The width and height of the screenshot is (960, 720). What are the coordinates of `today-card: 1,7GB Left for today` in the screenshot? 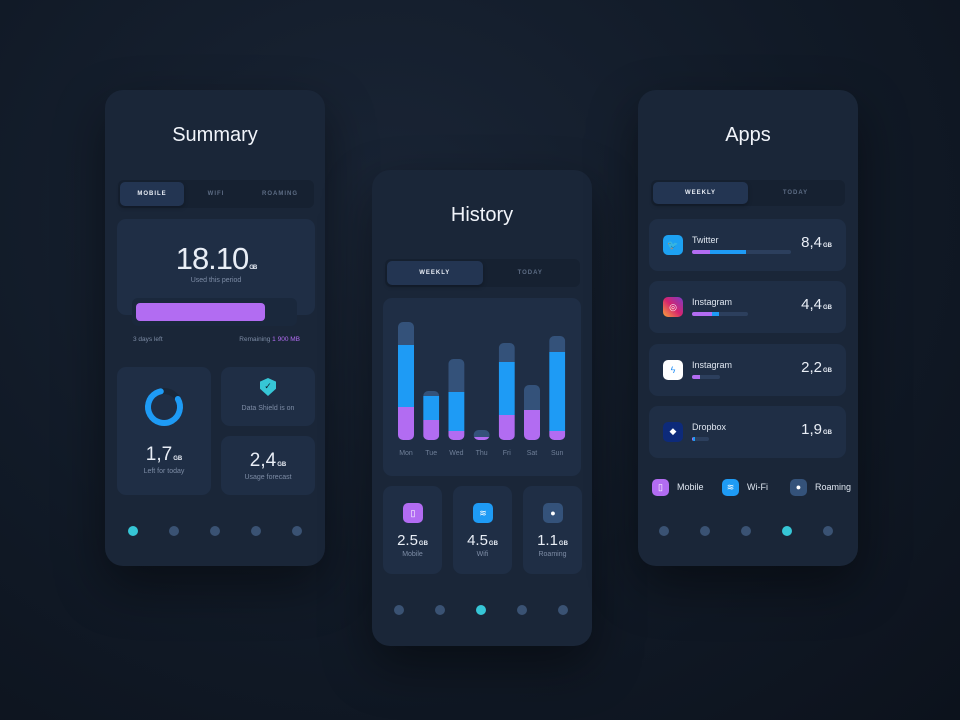 It's located at (164, 431).